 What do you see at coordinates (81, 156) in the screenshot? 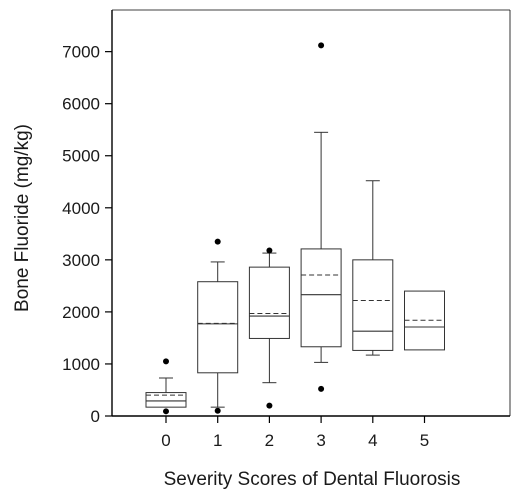
I see `y-tick-label: 5000` at bounding box center [81, 156].